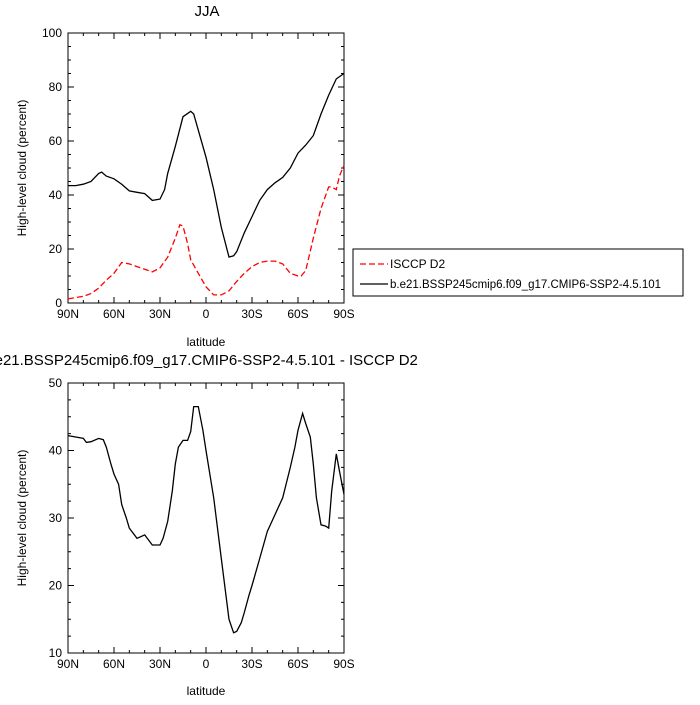 The width and height of the screenshot is (700, 705). What do you see at coordinates (160, 314) in the screenshot?
I see `top-x-tick-label: 30N` at bounding box center [160, 314].